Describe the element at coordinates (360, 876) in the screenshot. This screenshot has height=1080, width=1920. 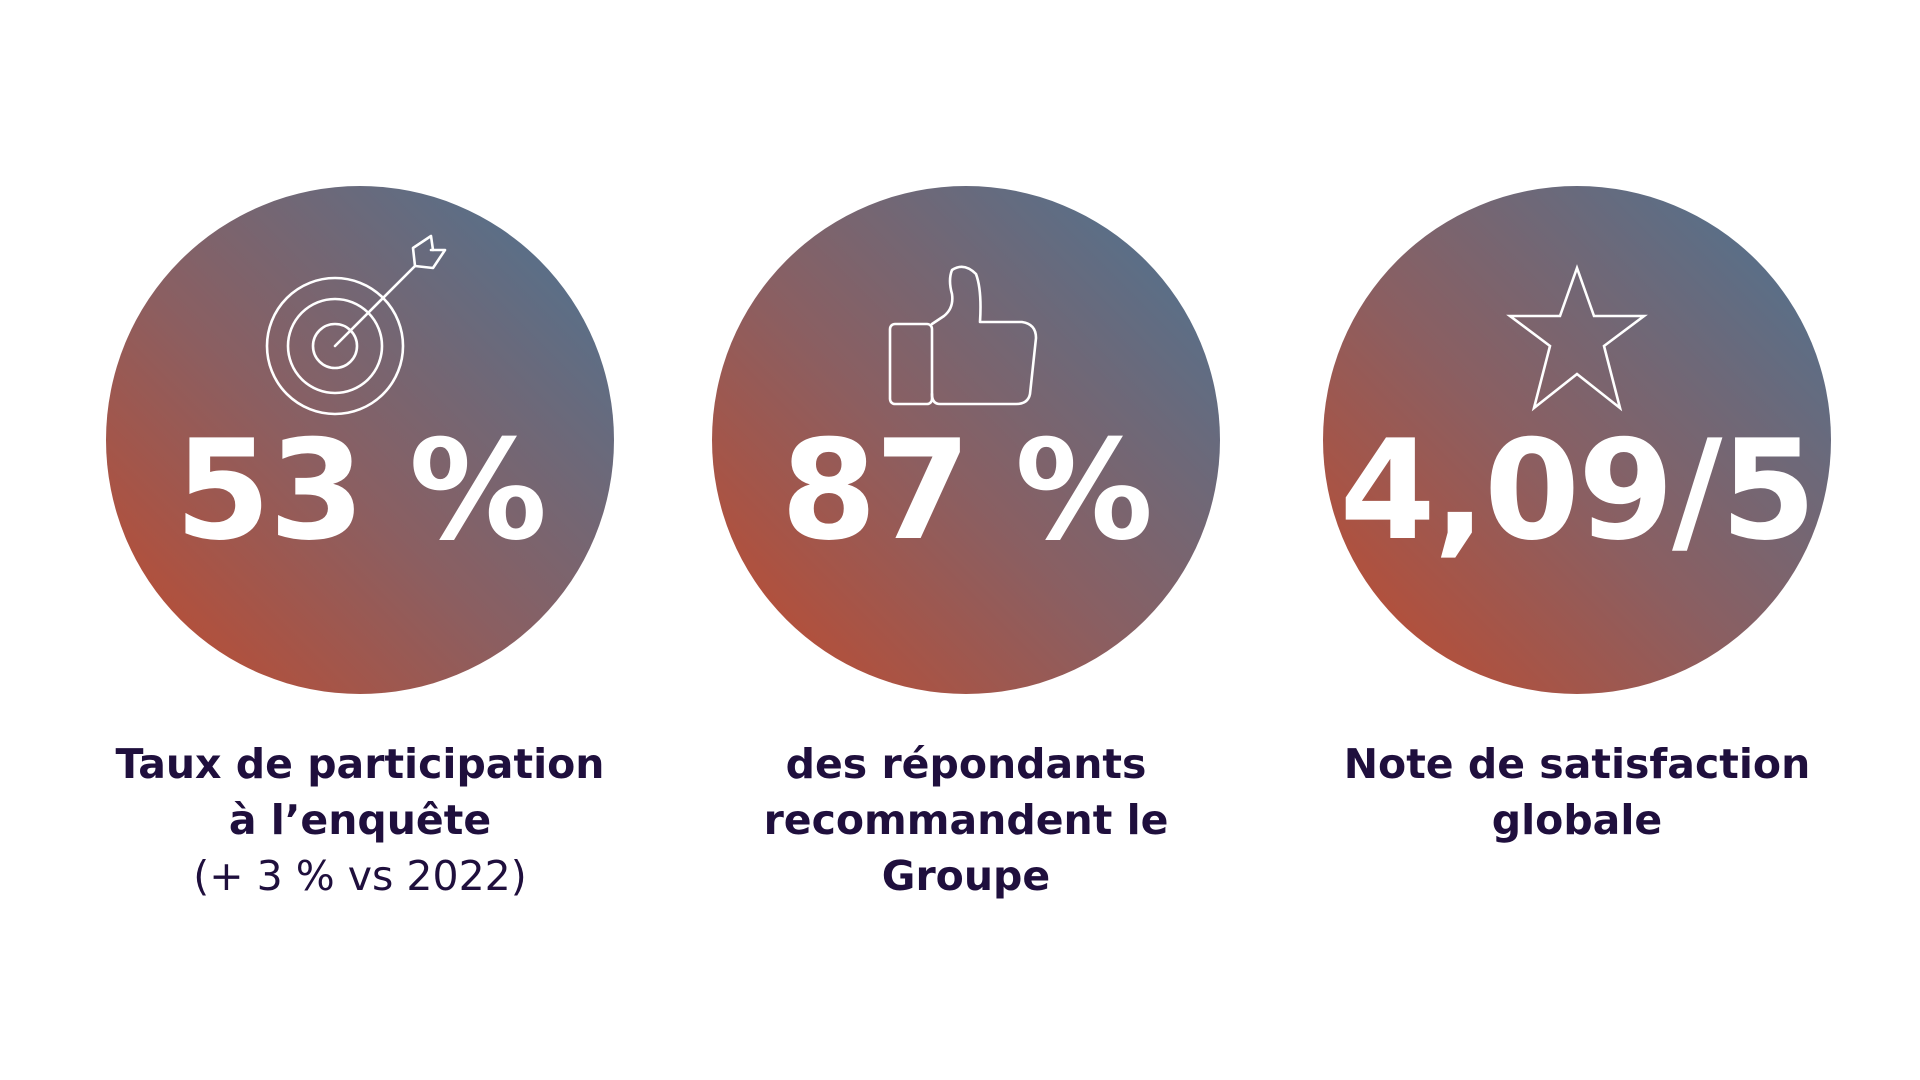
I see `caption-note: (+ 3 % vs 2022)` at that location.